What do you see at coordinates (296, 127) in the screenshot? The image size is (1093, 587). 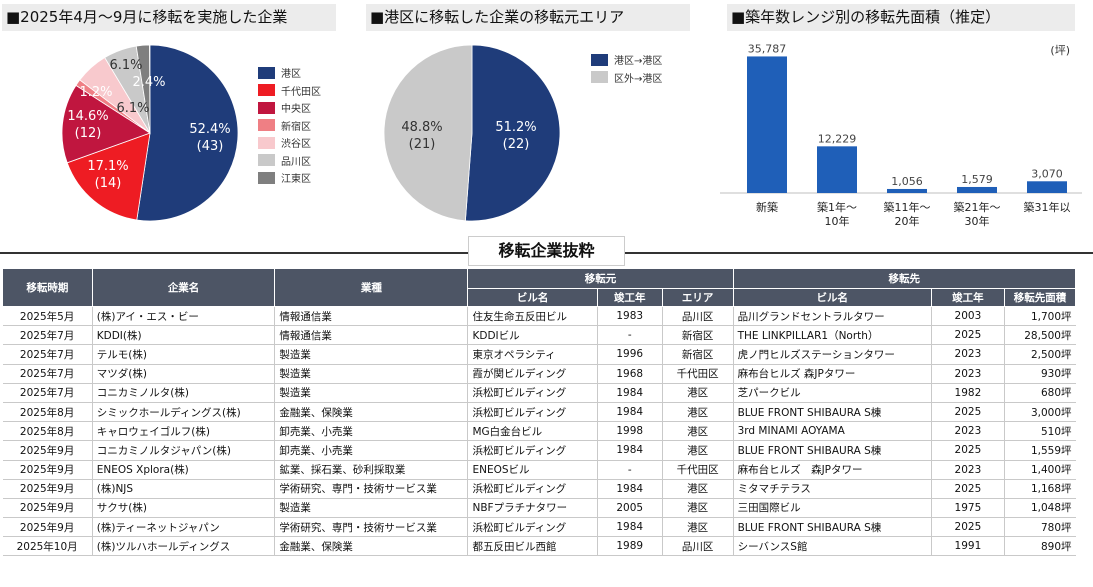 I see `pie1-legend-label: 新宿区` at bounding box center [296, 127].